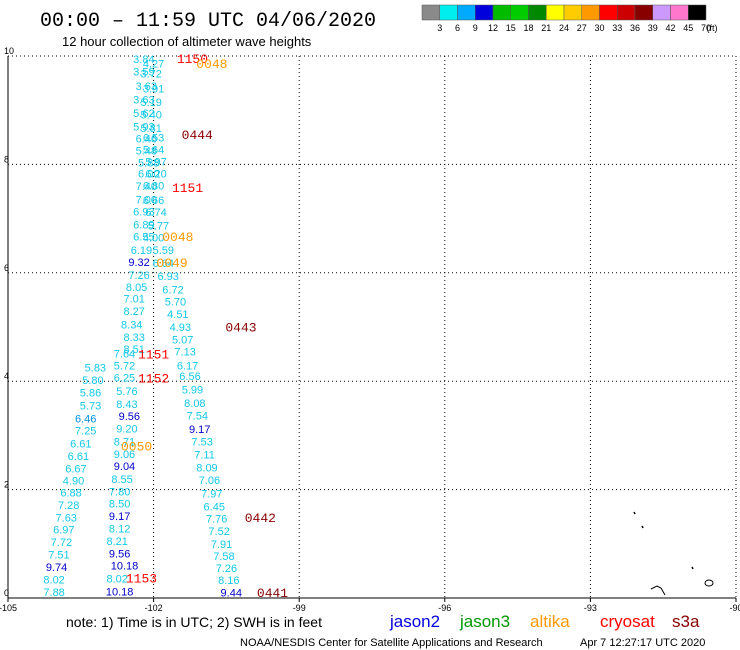 This screenshot has width=740, height=650. I want to click on pass-time-label: 0049, so click(171, 263).